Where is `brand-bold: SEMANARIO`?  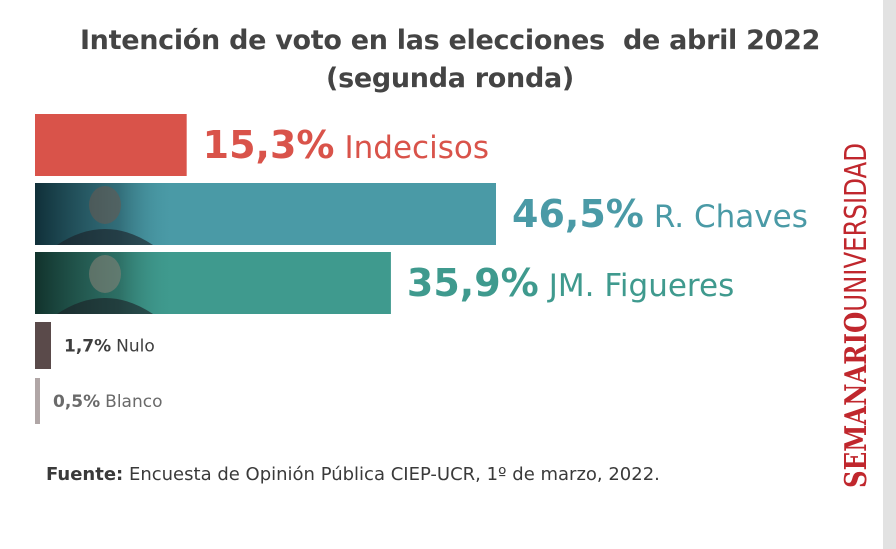
brand-bold: SEMANARIO is located at coordinates (855, 400).